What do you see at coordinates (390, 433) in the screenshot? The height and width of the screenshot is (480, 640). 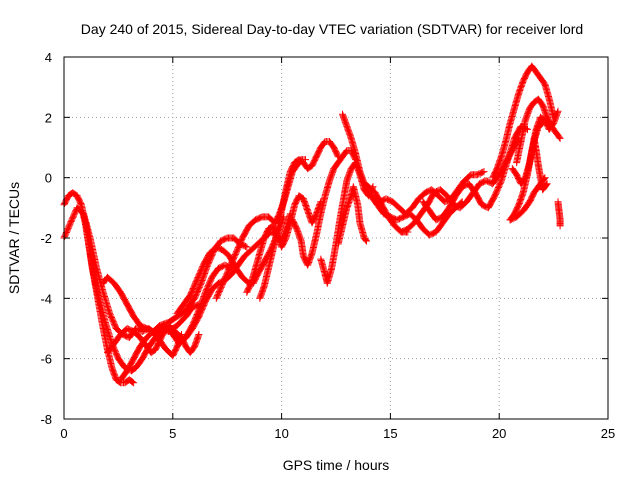 I see `x-tick-label: 15` at bounding box center [390, 433].